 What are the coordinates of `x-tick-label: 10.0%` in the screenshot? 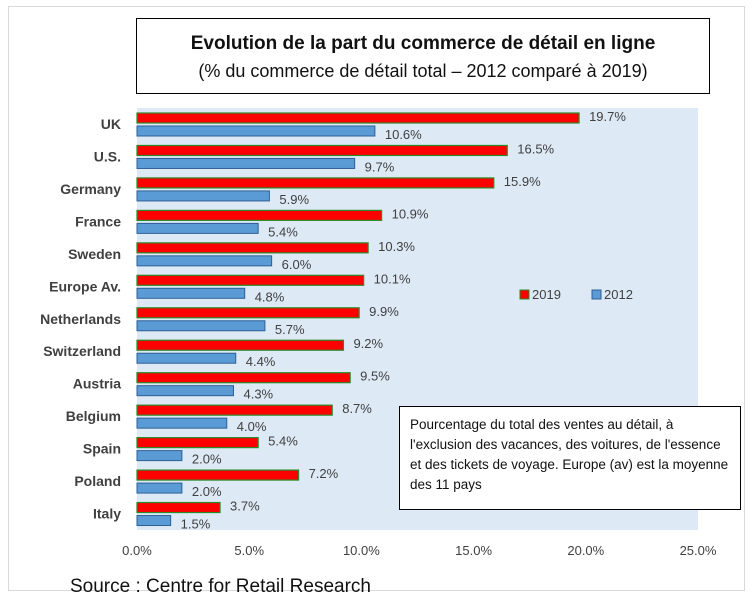 It's located at (361, 550).